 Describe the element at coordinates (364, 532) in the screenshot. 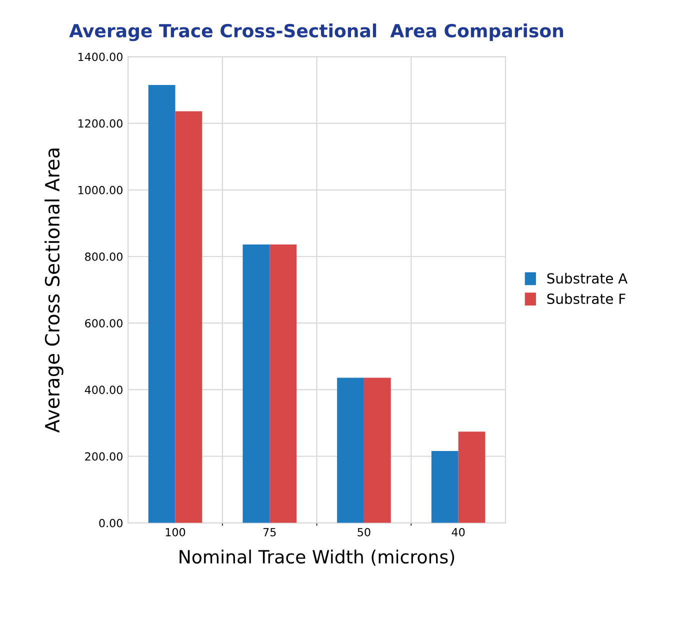

I see `x-tick-label: 50` at that location.